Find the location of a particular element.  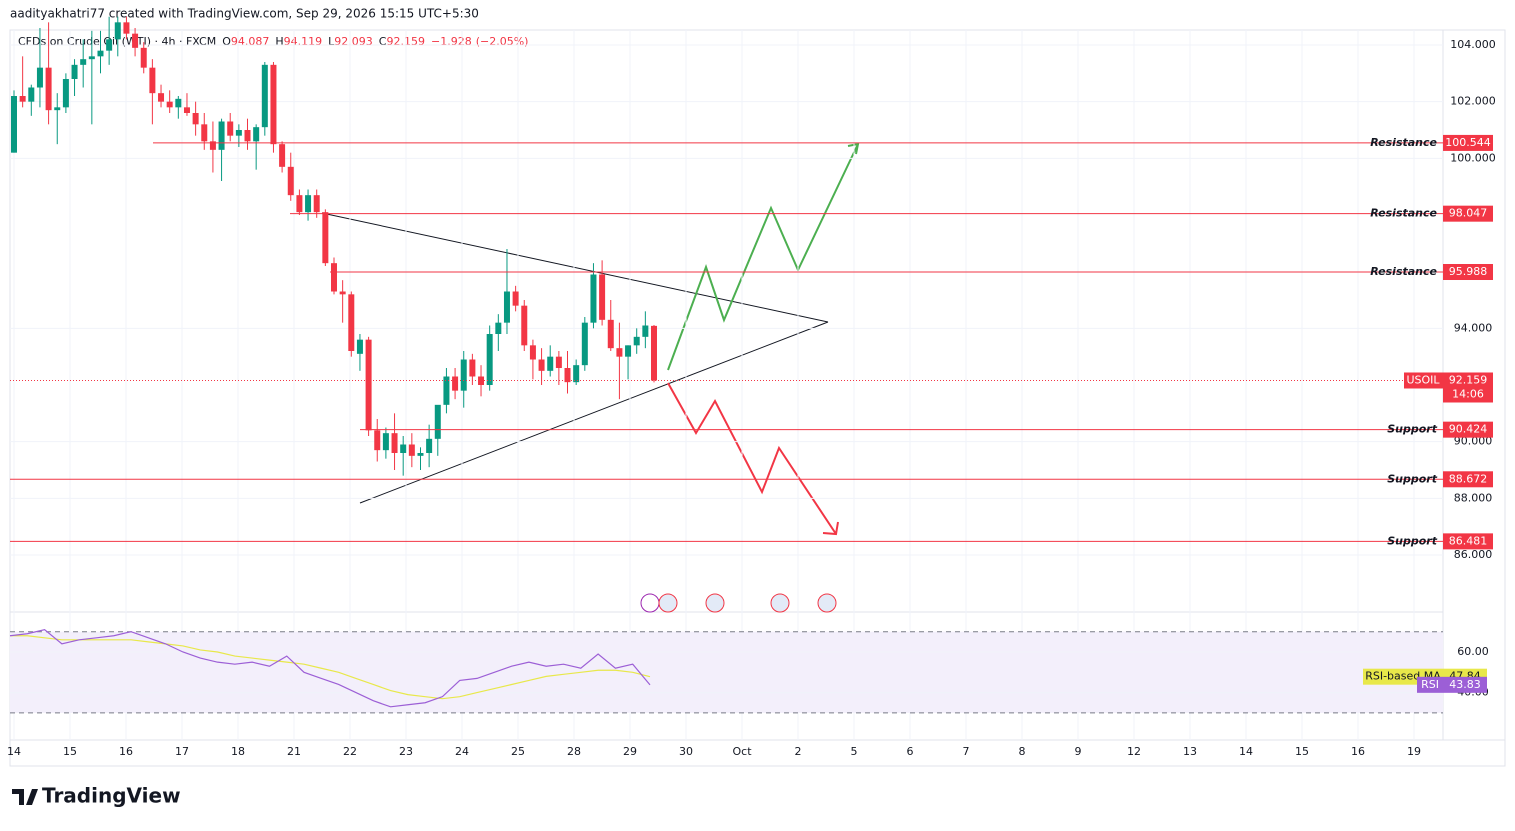

ohlc-label: C is located at coordinates (383, 41).